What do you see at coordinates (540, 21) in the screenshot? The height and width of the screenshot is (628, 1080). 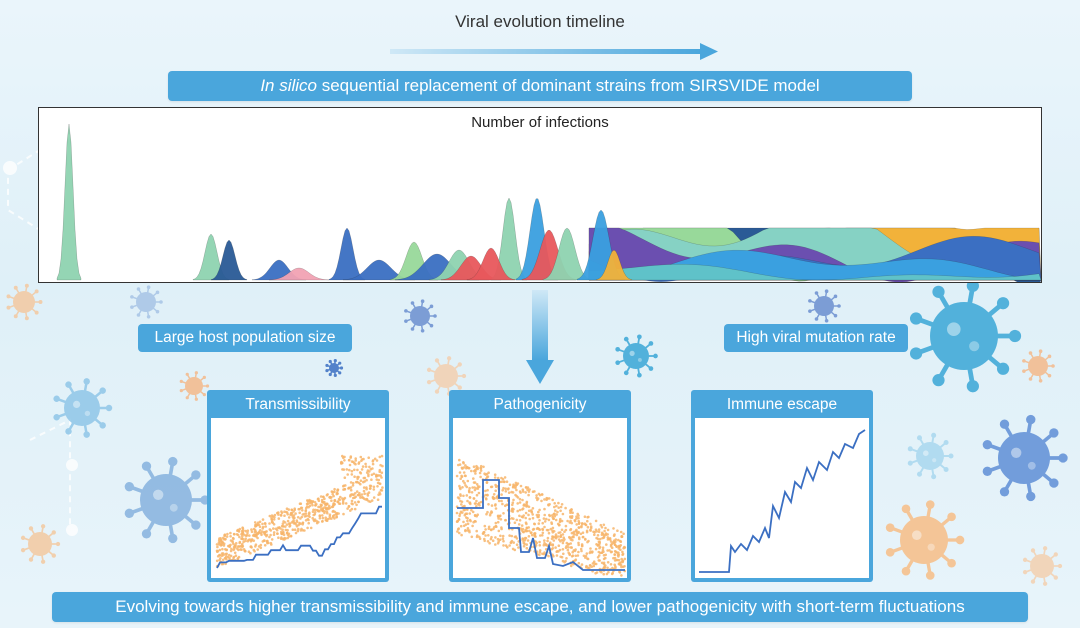 I see `timeline-title: Viral evolution timeline` at bounding box center [540, 21].